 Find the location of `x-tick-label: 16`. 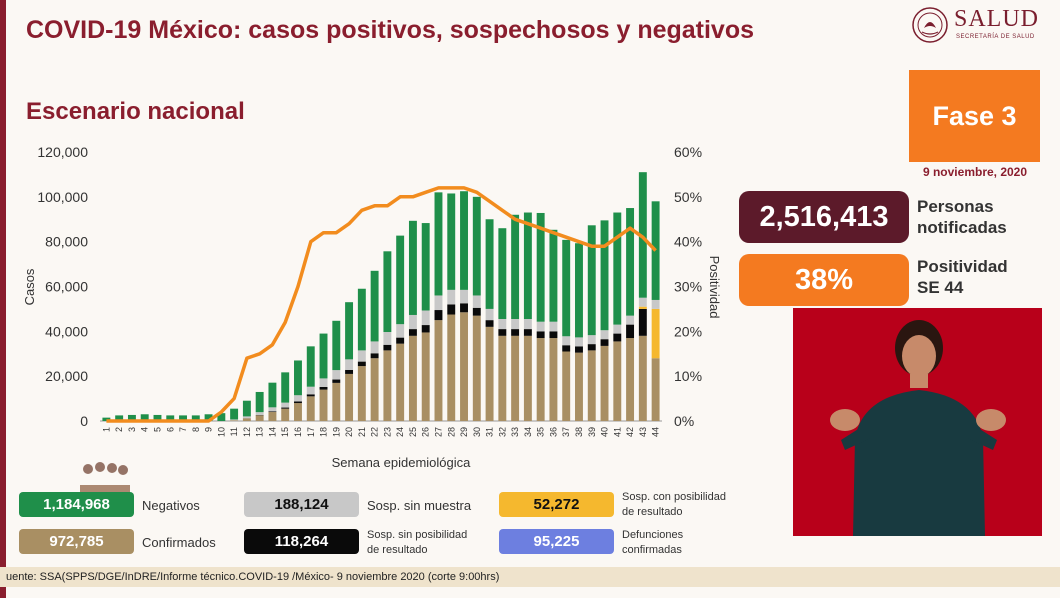

x-tick-label: 16 is located at coordinates (298, 432).